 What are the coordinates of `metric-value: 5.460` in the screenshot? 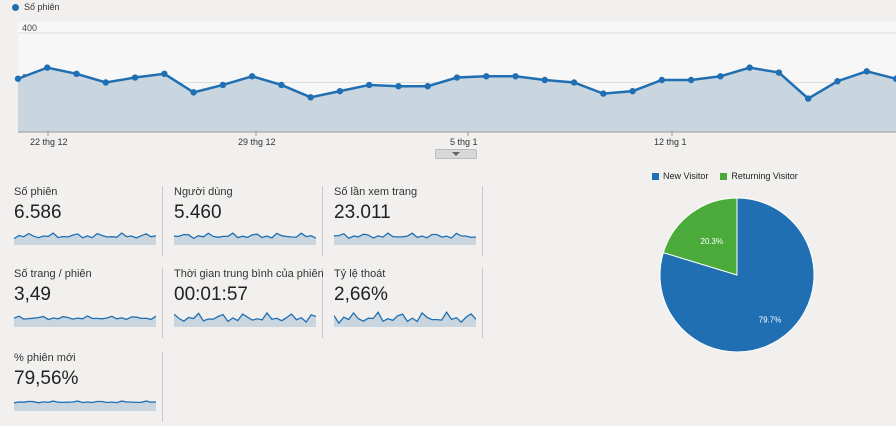 It's located at (198, 212).